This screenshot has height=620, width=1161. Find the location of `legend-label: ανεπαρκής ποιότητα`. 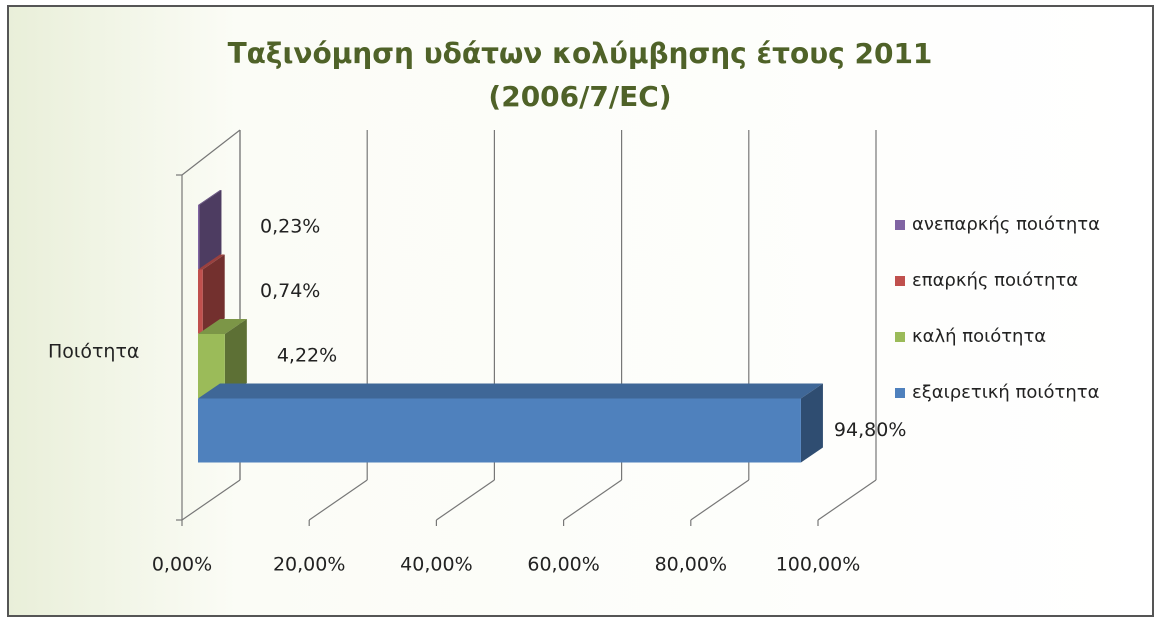

legend-label: ανεπαρκής ποιότητα is located at coordinates (1006, 224).